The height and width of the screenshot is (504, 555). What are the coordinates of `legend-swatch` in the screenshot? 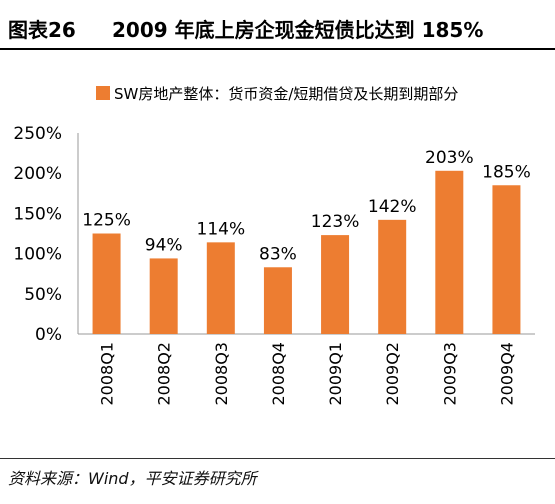 It's located at (103, 93).